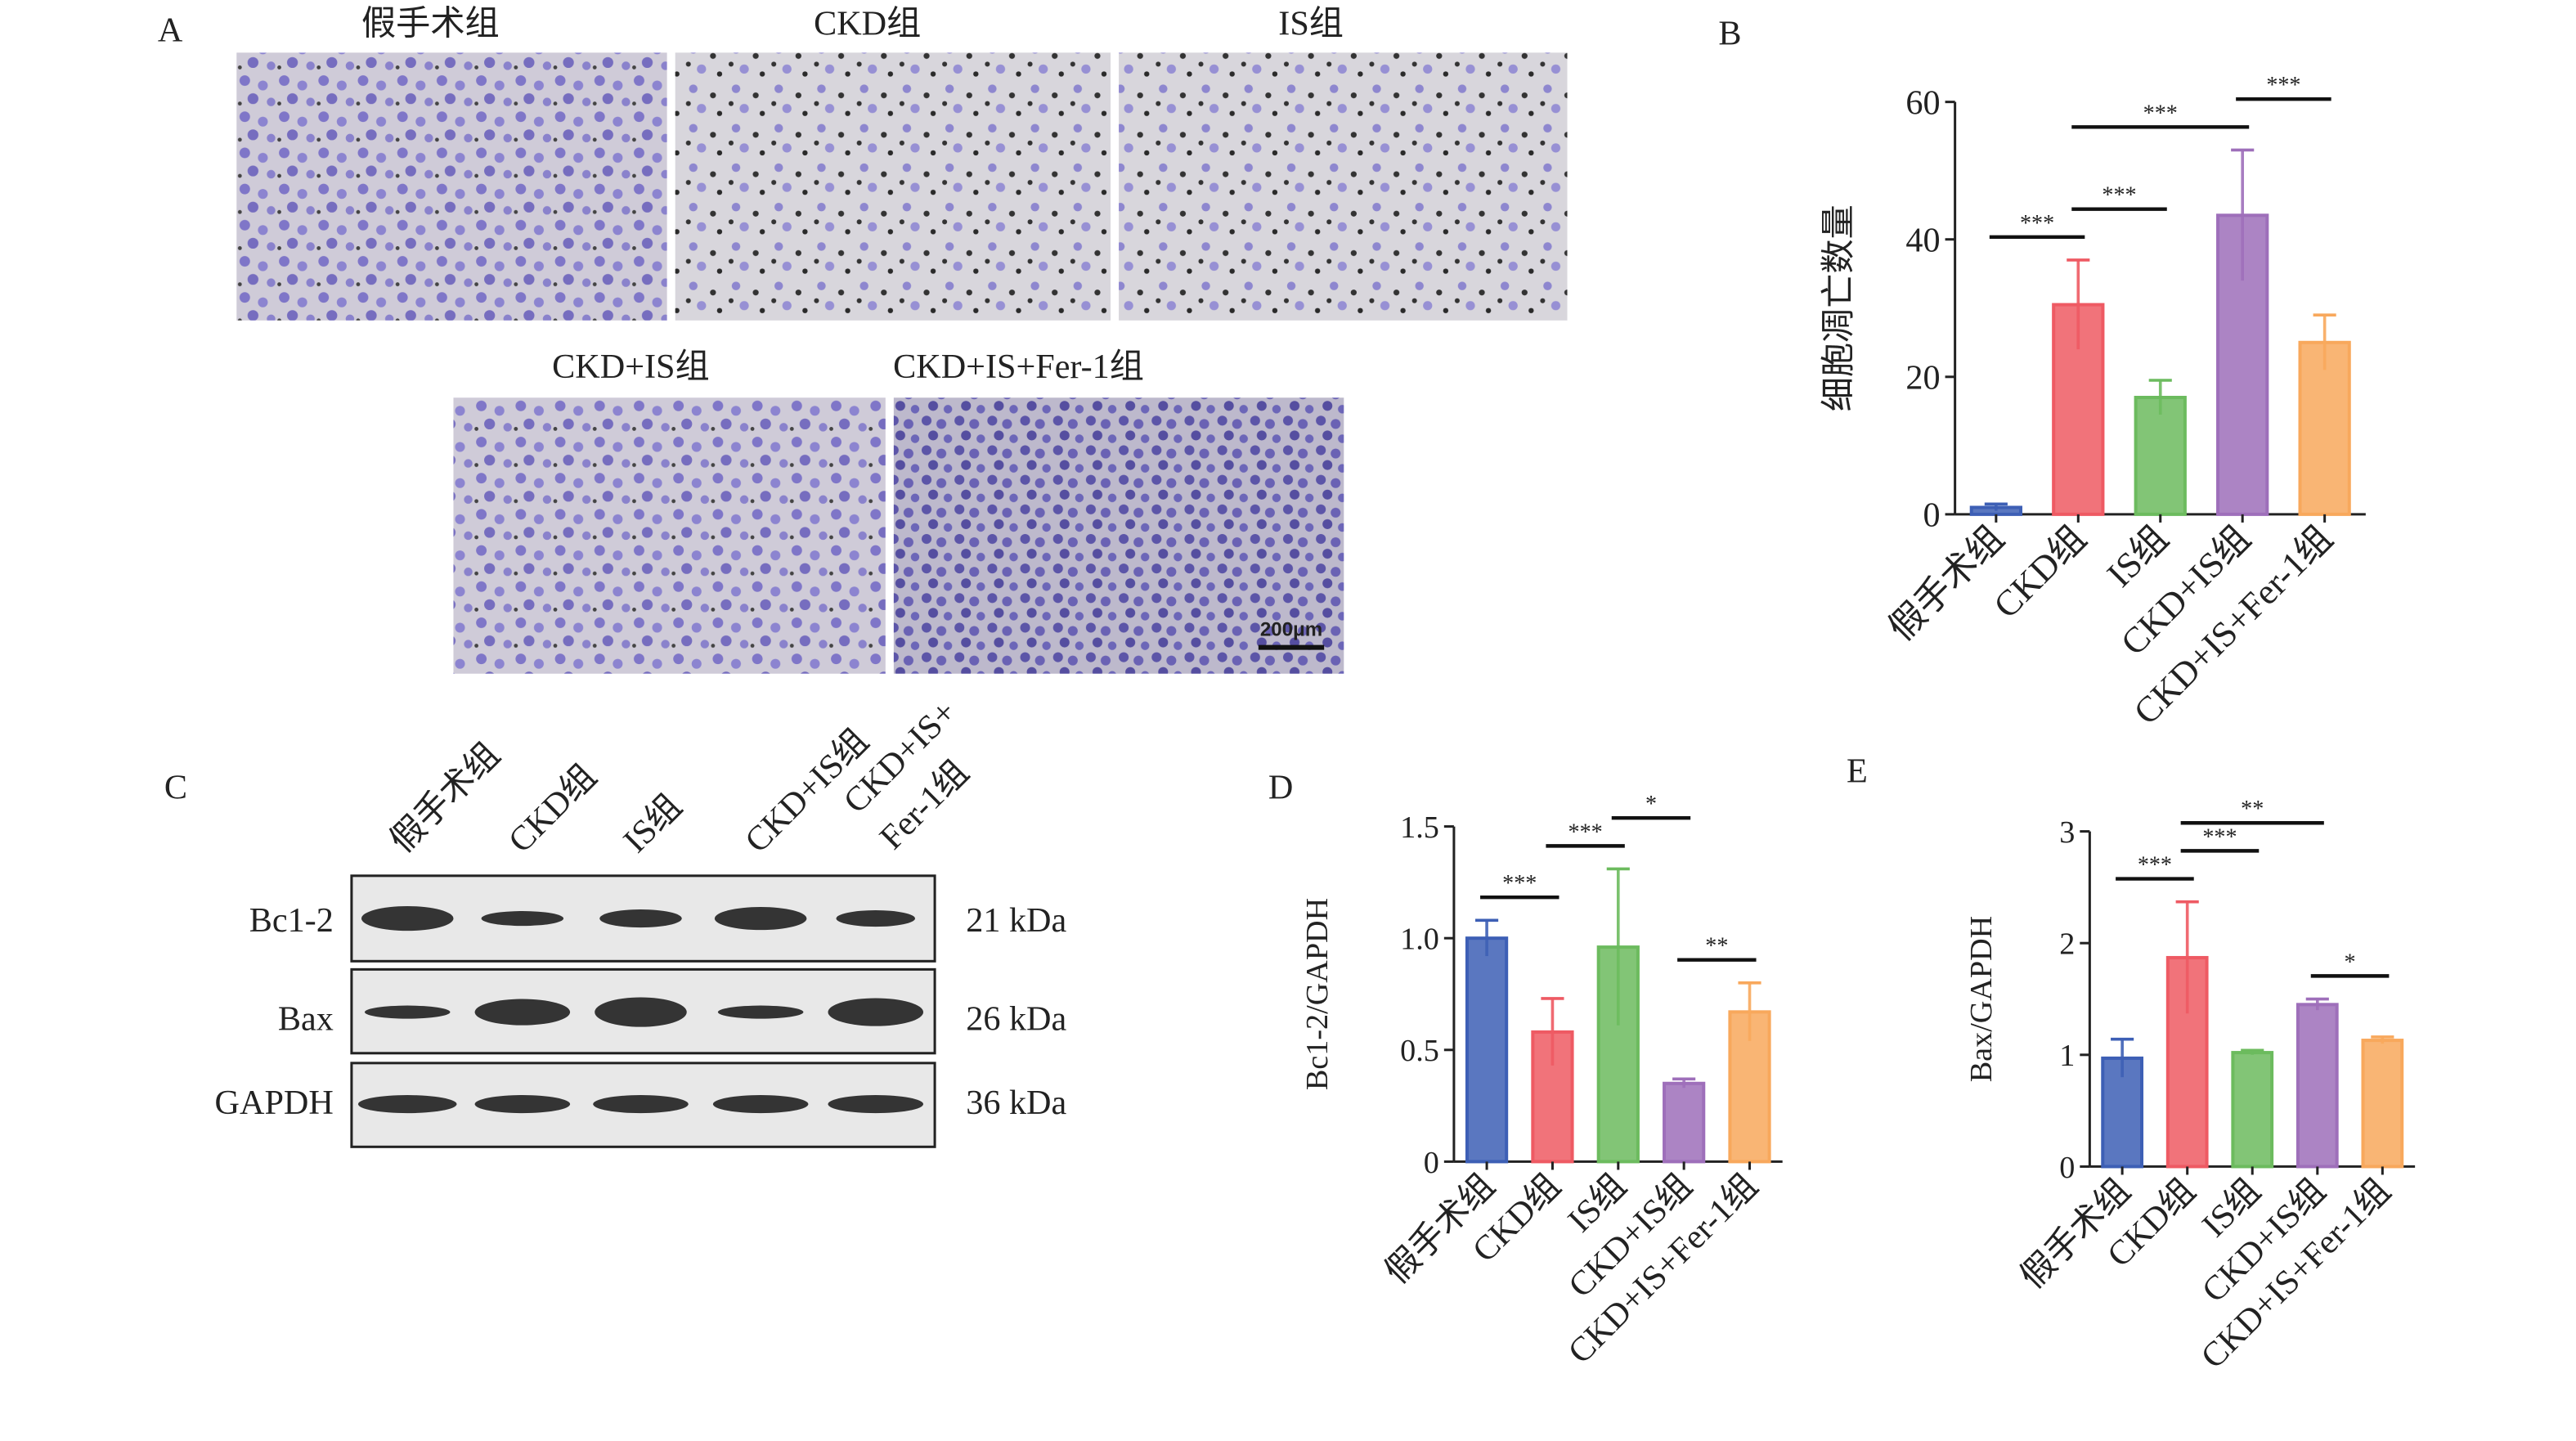  I want to click on micrograph-title: CKD+IS组, so click(631, 367).